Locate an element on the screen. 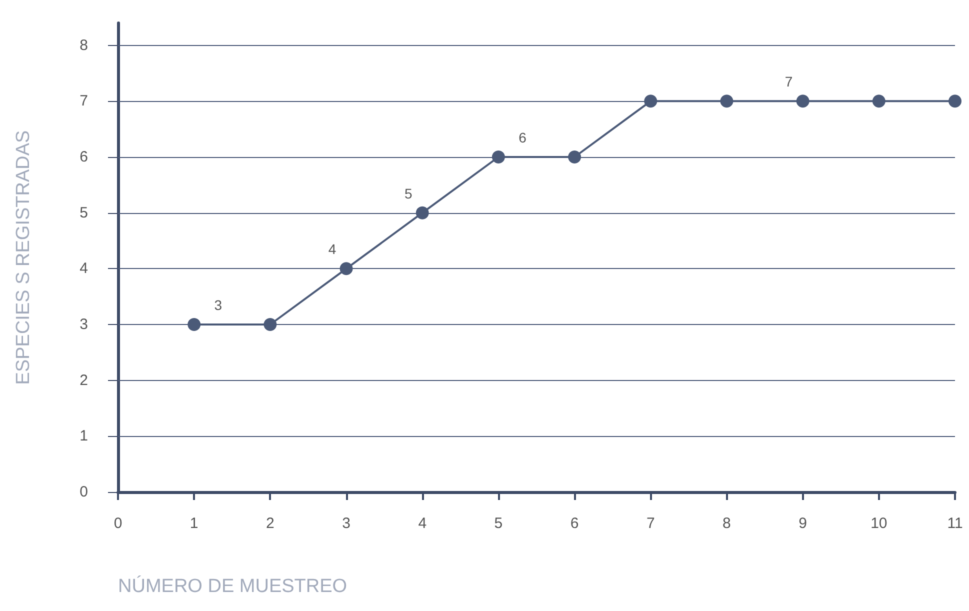  y-tick-label: 8 is located at coordinates (84, 45).